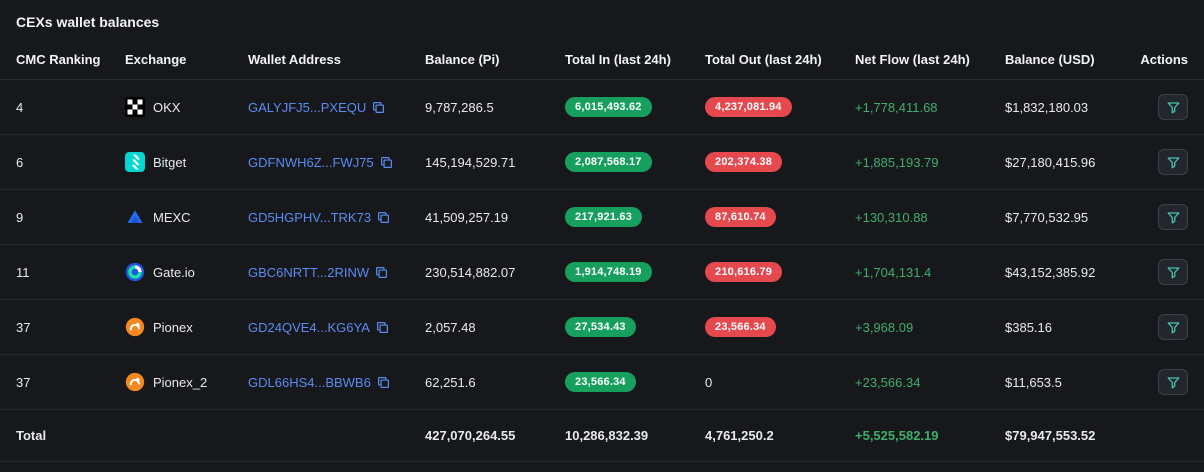  I want to click on total-in-badge: 2,087,568.17, so click(608, 162).